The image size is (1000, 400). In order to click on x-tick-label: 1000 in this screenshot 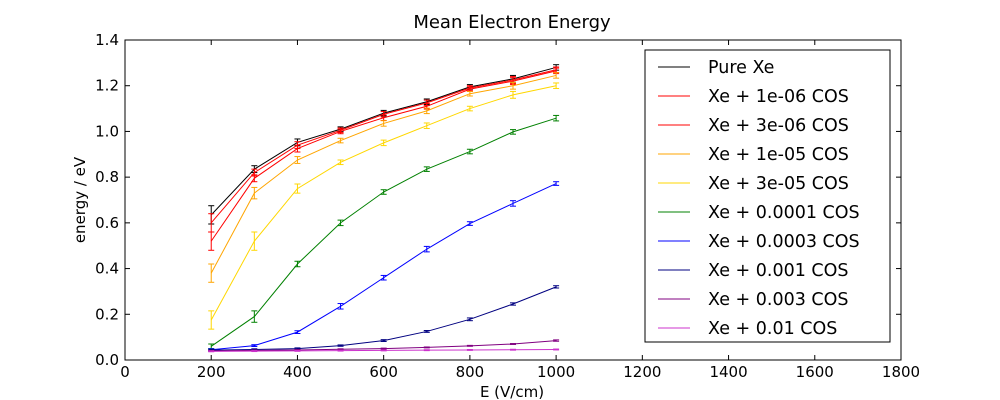, I will do `click(556, 372)`.